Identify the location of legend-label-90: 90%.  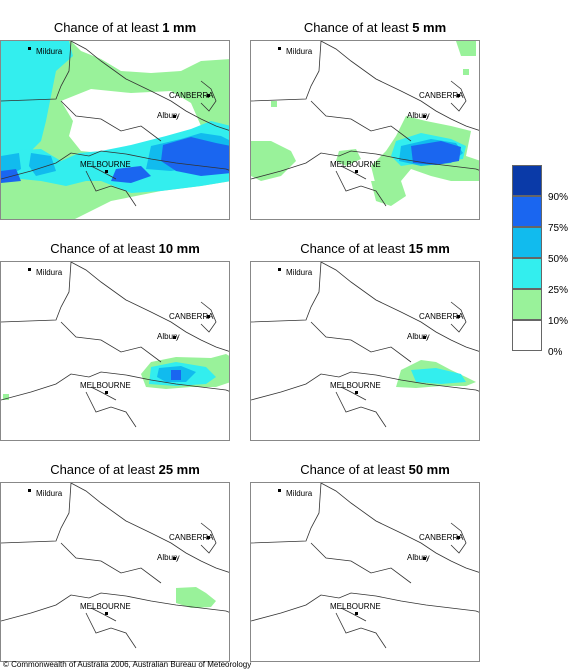
(558, 197).